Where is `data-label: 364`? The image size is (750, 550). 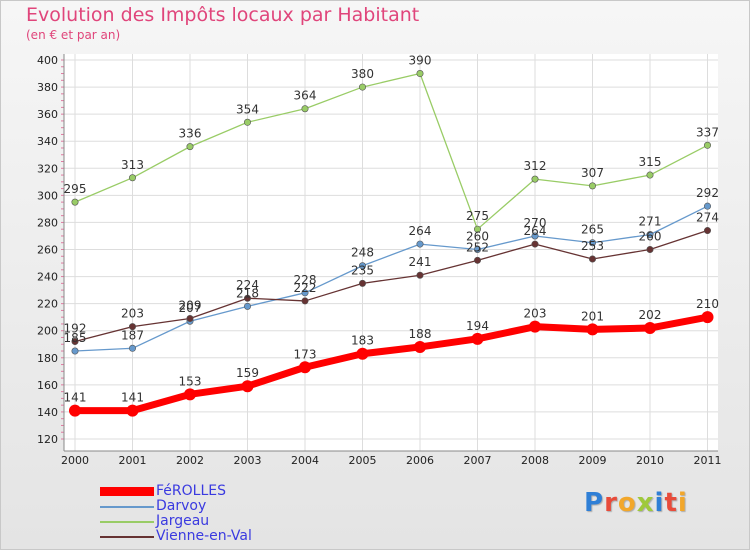 data-label: 364 is located at coordinates (305, 96).